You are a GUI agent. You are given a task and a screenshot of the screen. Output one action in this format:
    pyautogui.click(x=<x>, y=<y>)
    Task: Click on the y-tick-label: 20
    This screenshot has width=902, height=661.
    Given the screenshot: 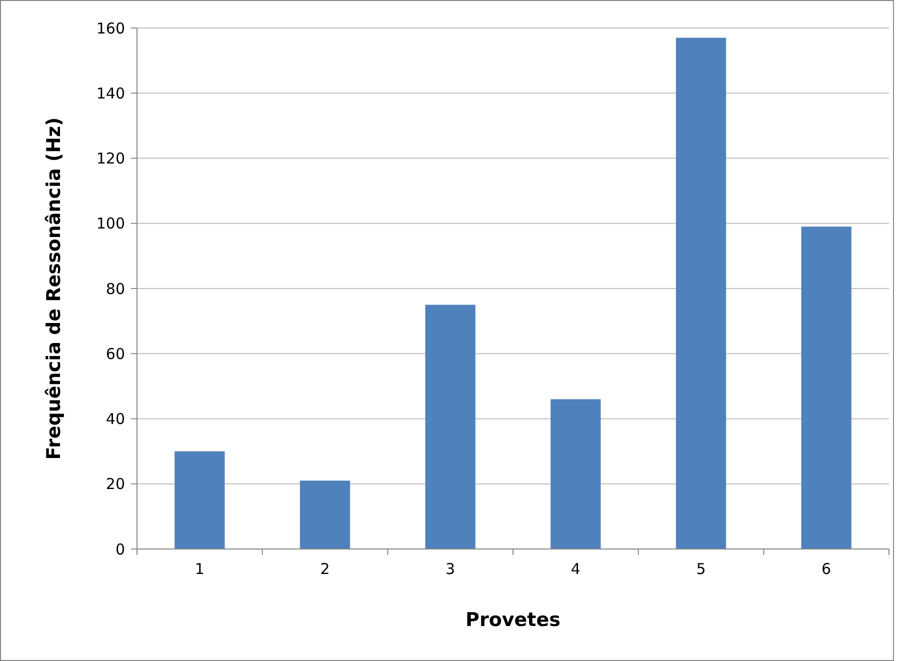 What is the action you would take?
    pyautogui.click(x=115, y=484)
    